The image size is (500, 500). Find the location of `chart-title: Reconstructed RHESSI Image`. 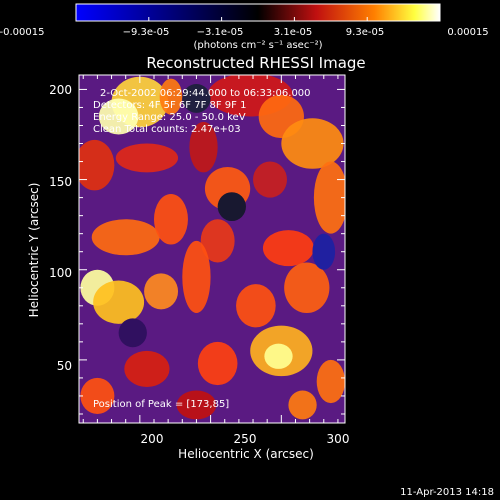

chart-title: Reconstructed RHESSI Image is located at coordinates (255, 63).